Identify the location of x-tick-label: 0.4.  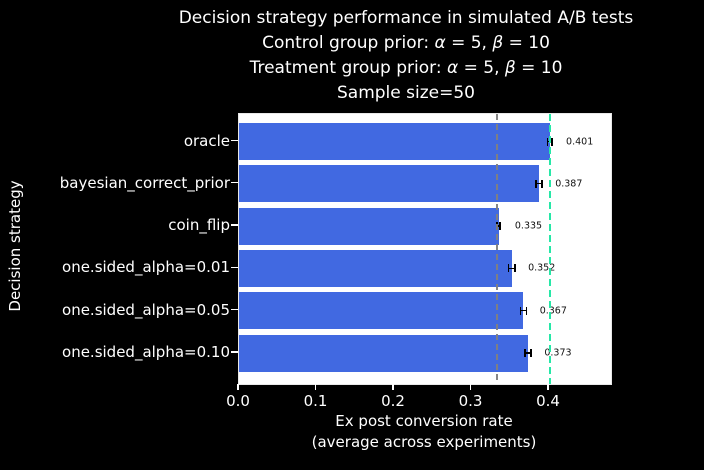
(548, 401).